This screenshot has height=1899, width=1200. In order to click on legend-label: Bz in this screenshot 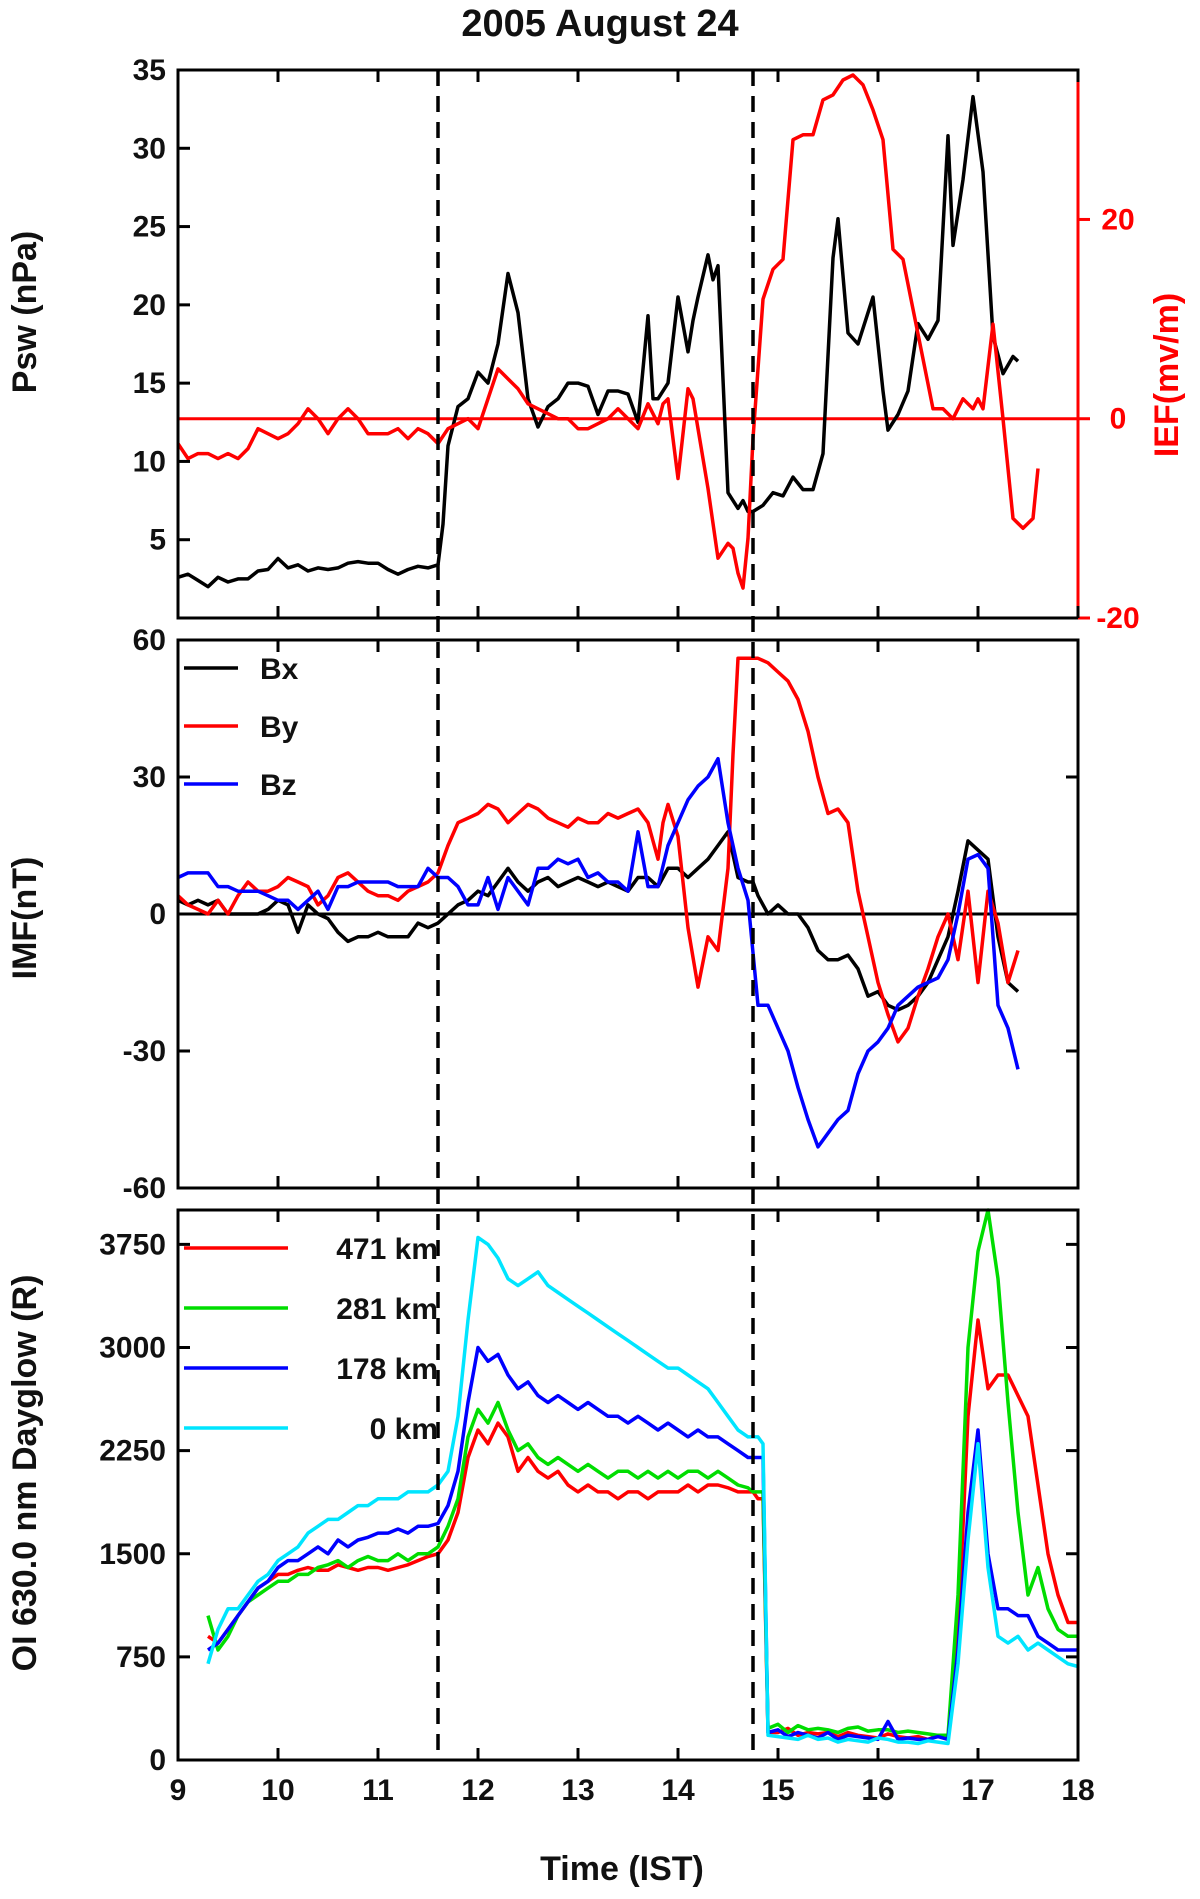, I will do `click(278, 785)`.